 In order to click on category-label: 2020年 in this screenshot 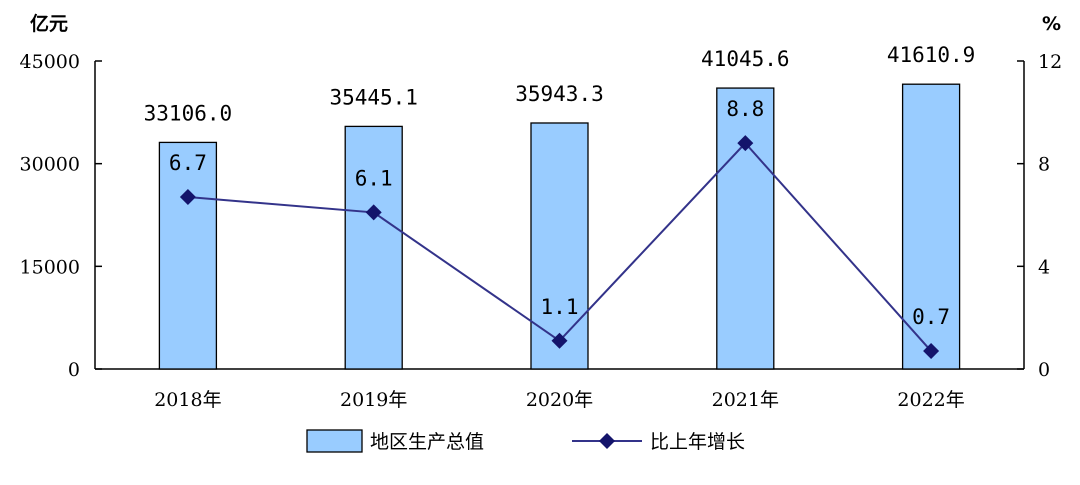, I will do `click(559, 400)`.